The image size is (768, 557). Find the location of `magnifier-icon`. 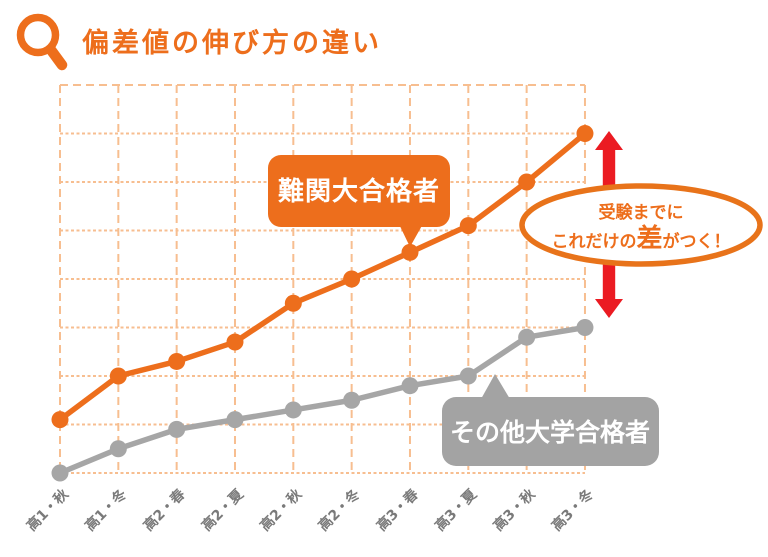

magnifier-icon is located at coordinates (42, 42).